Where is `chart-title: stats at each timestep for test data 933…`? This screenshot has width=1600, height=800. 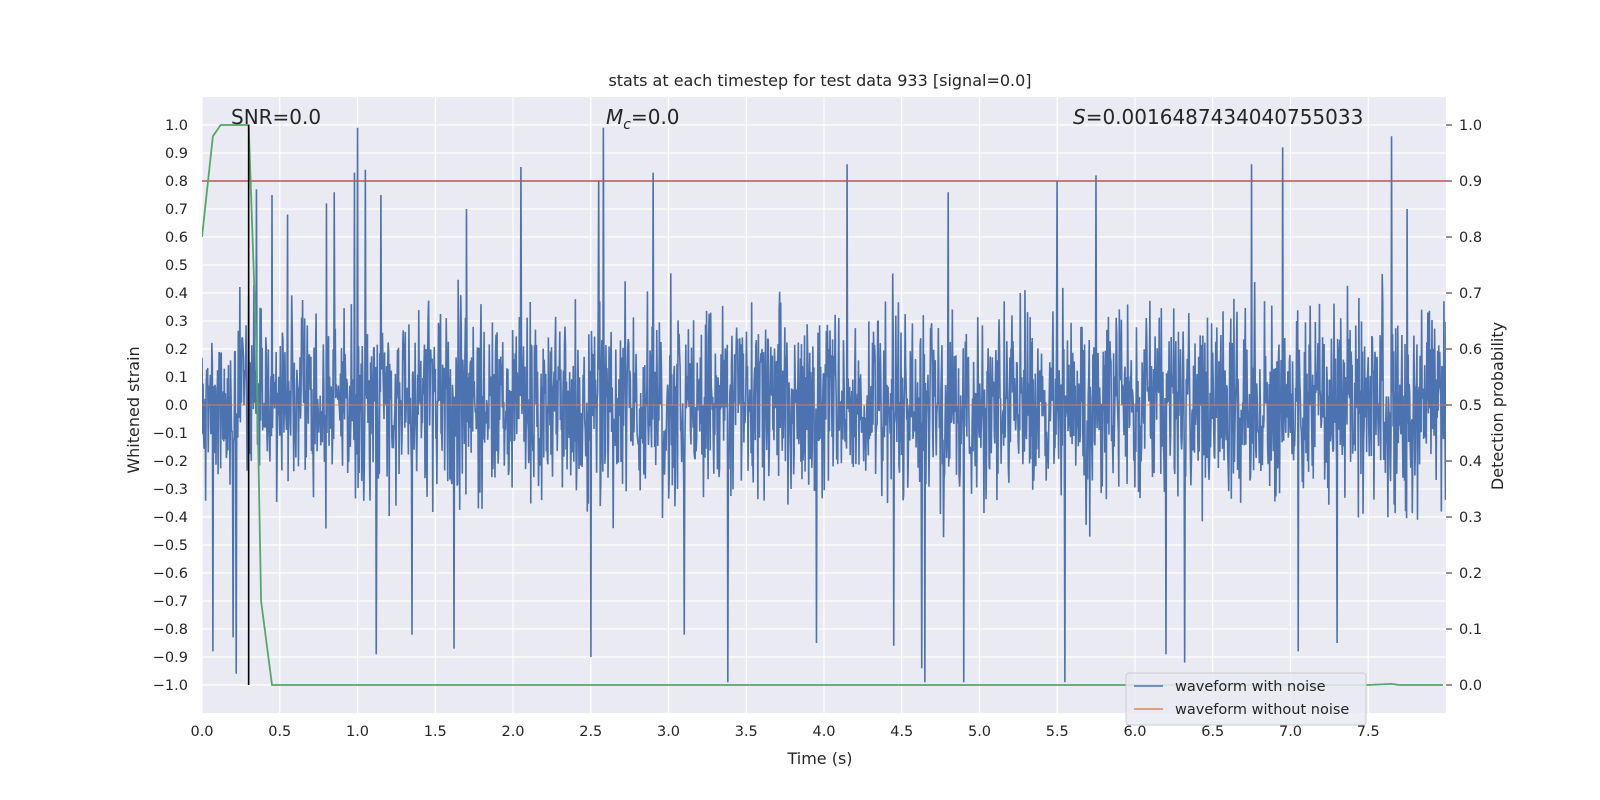 chart-title: stats at each timestep for test data 933… is located at coordinates (819, 80).